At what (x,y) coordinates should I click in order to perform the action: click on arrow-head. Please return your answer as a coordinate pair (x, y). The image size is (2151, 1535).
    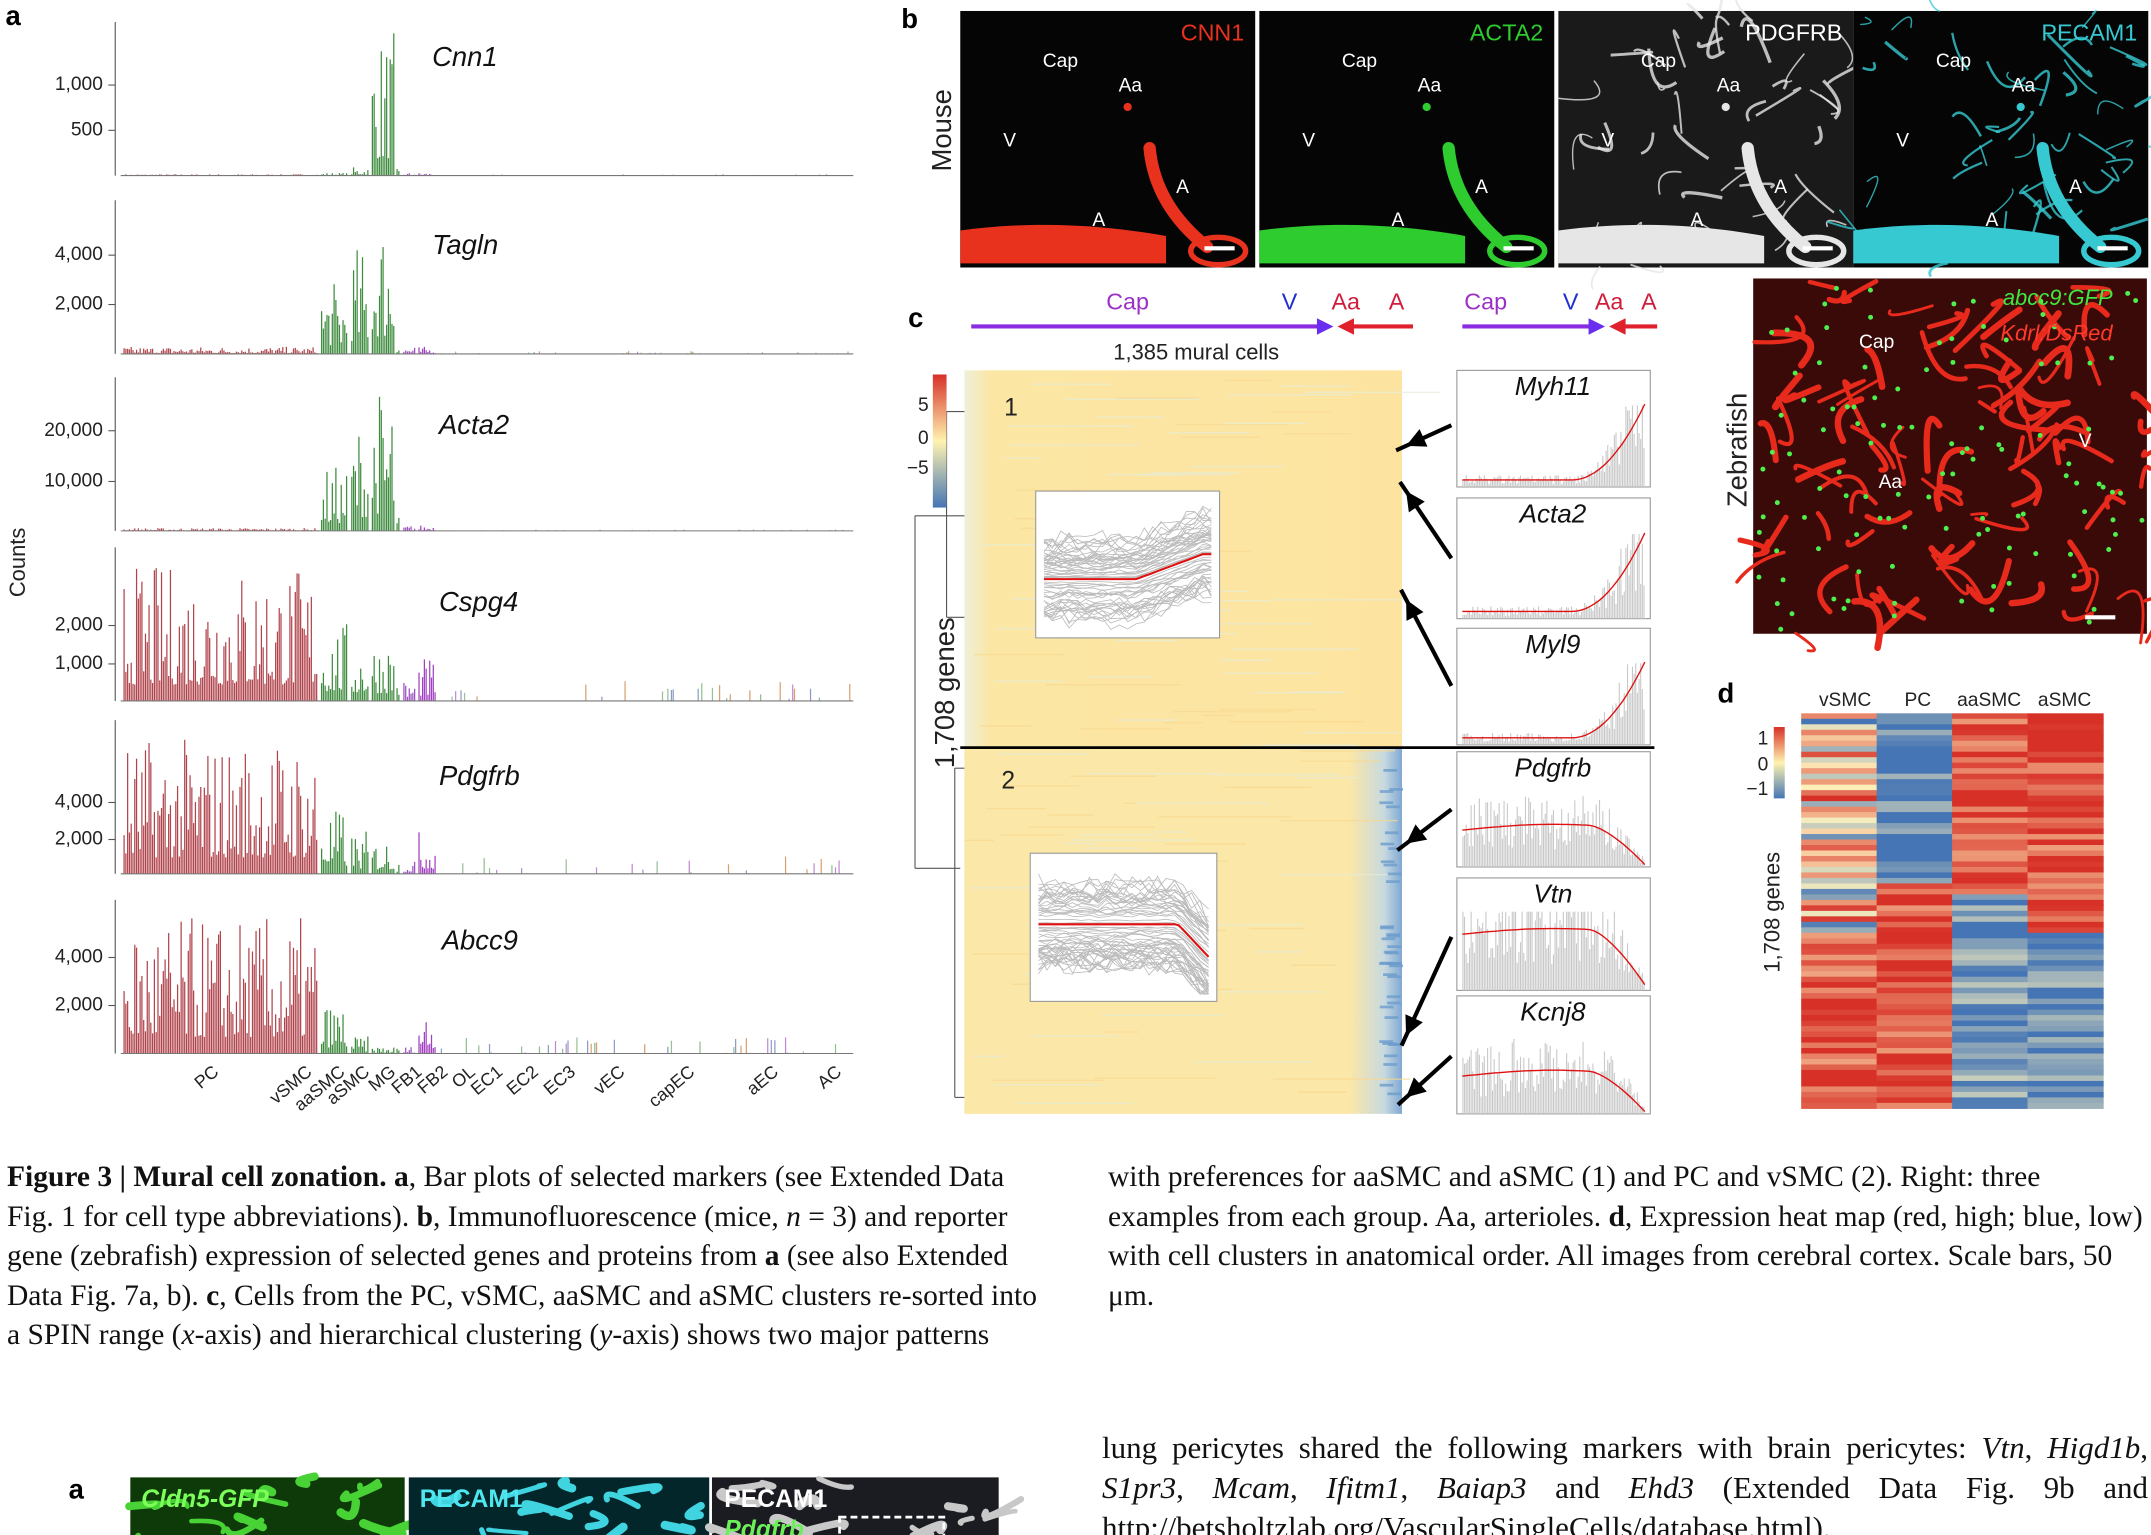
    Looking at the image, I should click on (1415, 502).